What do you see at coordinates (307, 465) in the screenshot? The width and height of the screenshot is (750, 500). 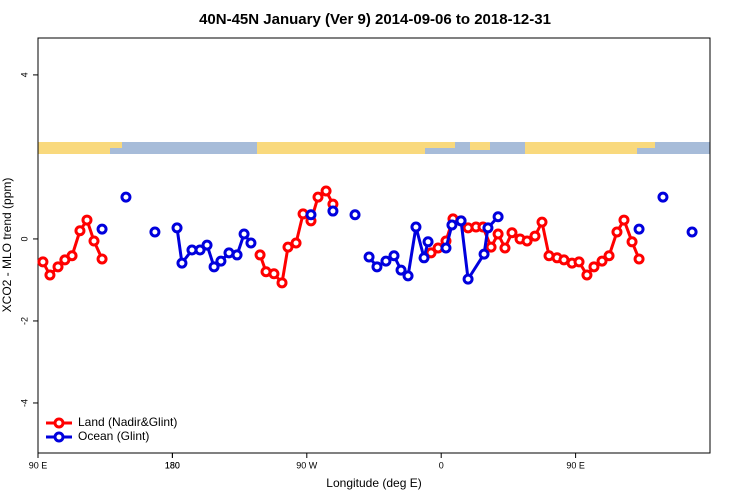 I see `x-tick-label: 90 W` at bounding box center [307, 465].